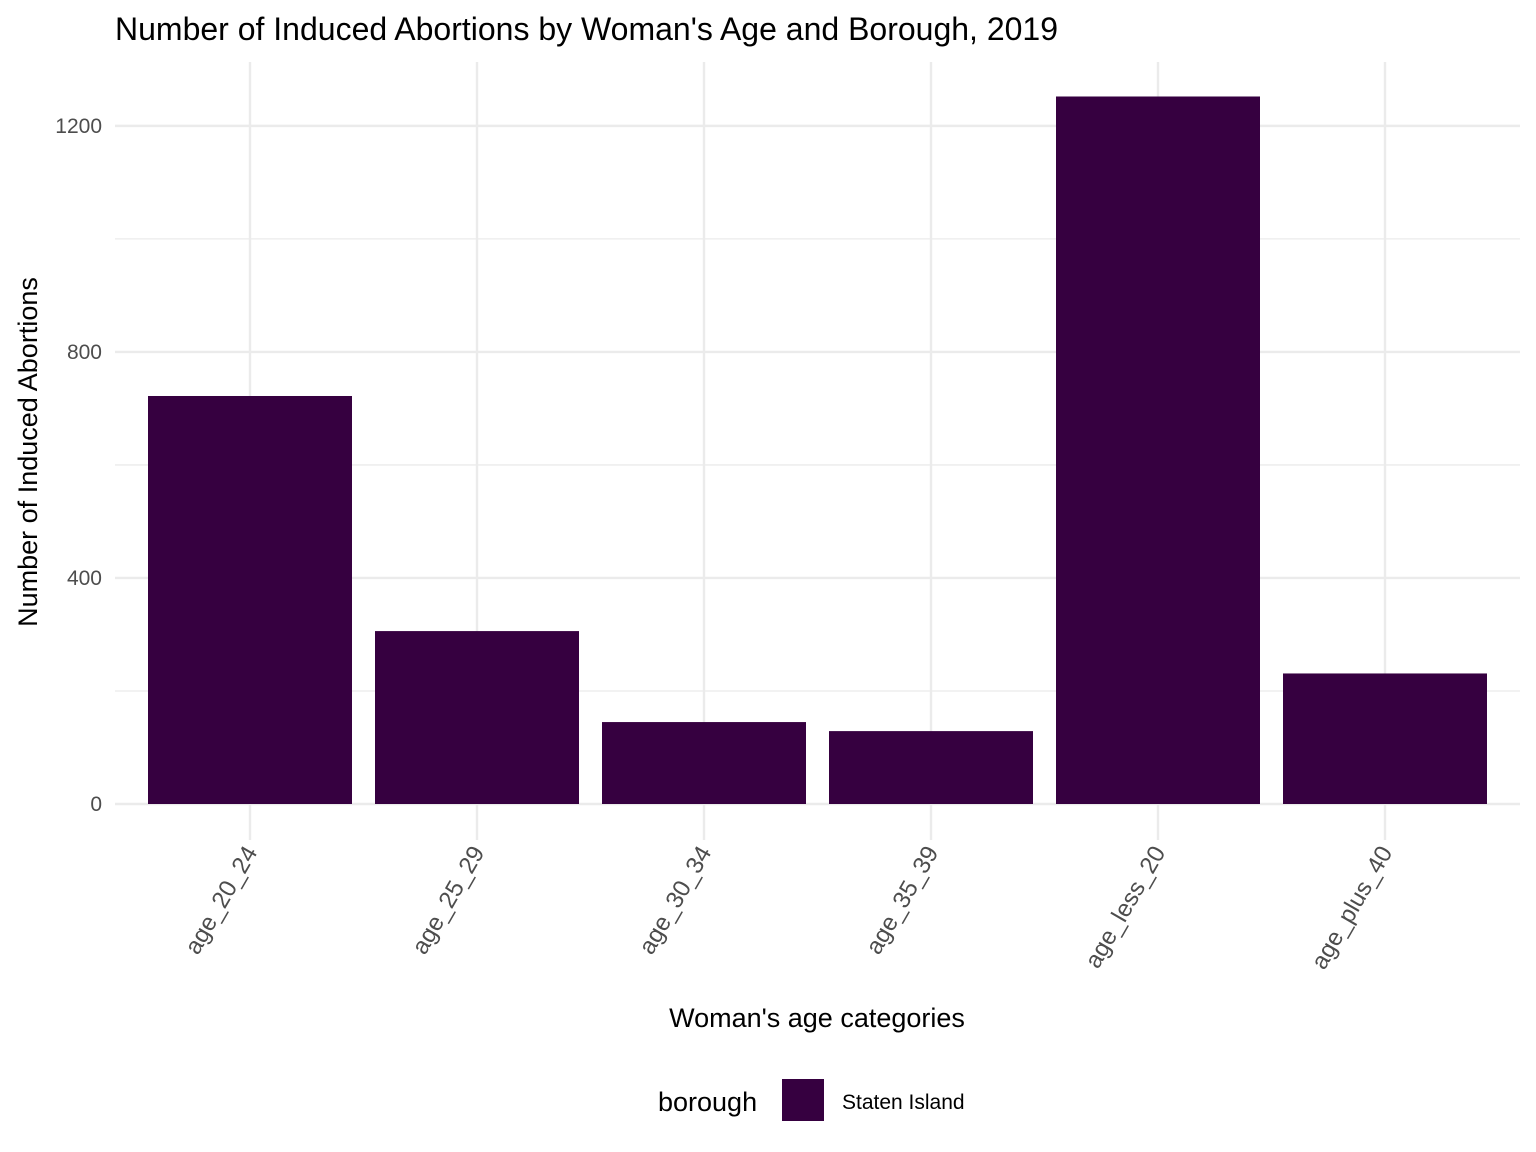 This screenshot has width=1536, height=1152. What do you see at coordinates (28, 452) in the screenshot?
I see `y-axis-title: Number of Induced Abortions` at bounding box center [28, 452].